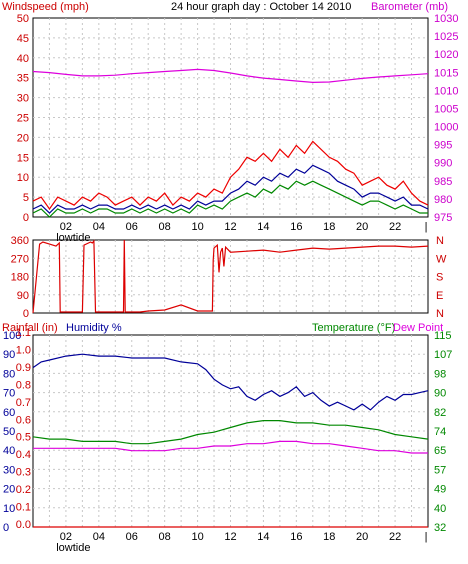 Image resolution: width=468 pixels, height=564 pixels. I want to click on x-tick-label: 06, so click(132, 227).